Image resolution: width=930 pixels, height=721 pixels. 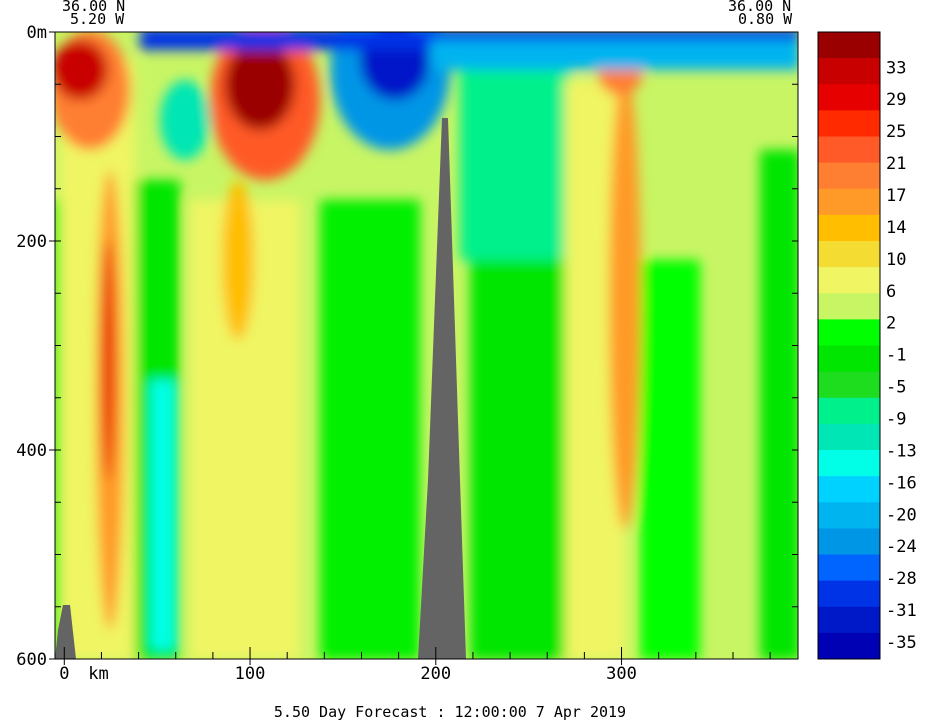 What do you see at coordinates (896, 420) in the screenshot?
I see `colorbar-label: -9` at bounding box center [896, 420].